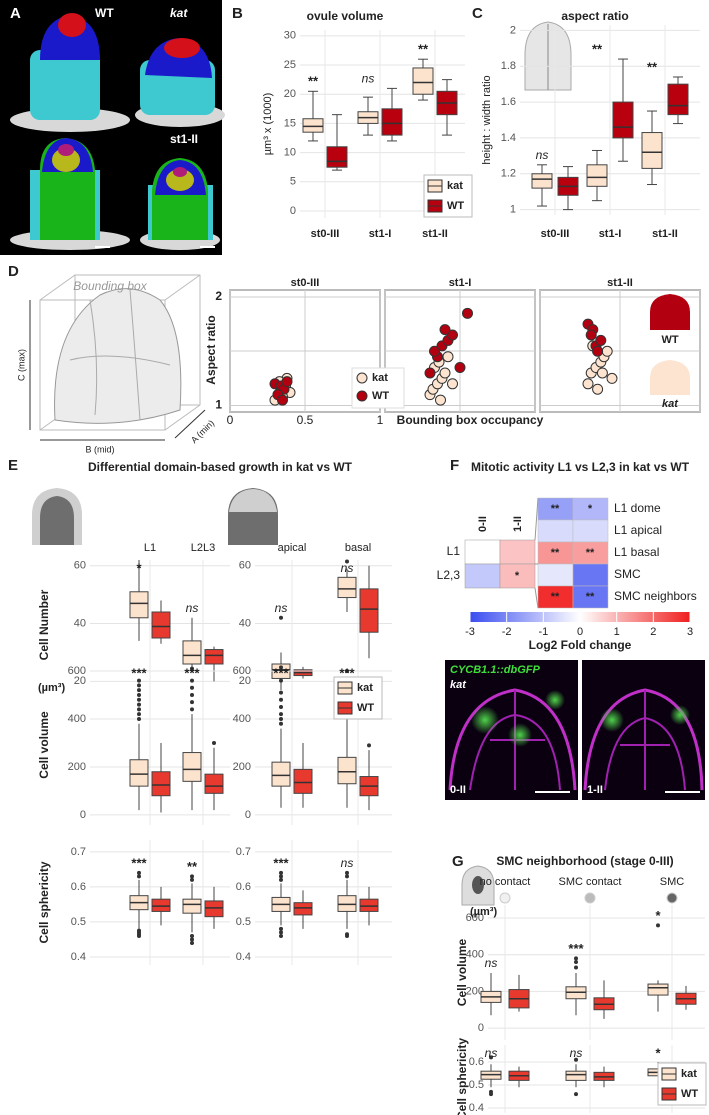 The image size is (709, 1115). What do you see at coordinates (638, 530) in the screenshot?
I see `row-label: L1 apical` at bounding box center [638, 530].